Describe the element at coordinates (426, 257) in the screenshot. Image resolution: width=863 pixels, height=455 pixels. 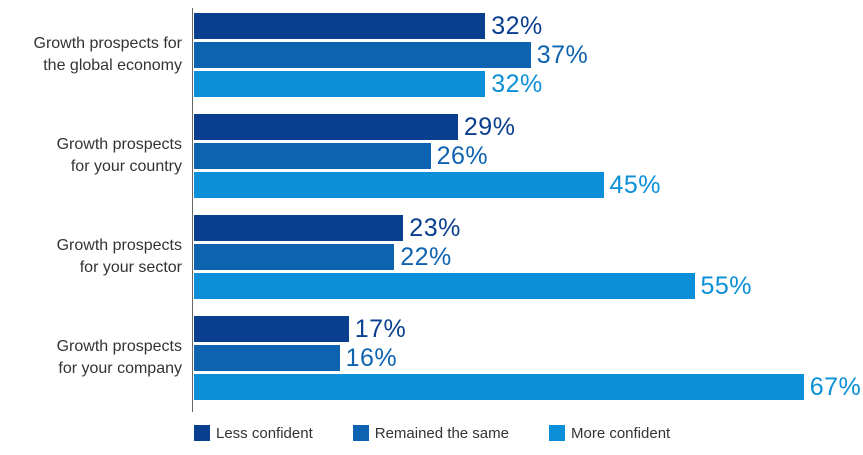
I see `data-label: 22%` at that location.